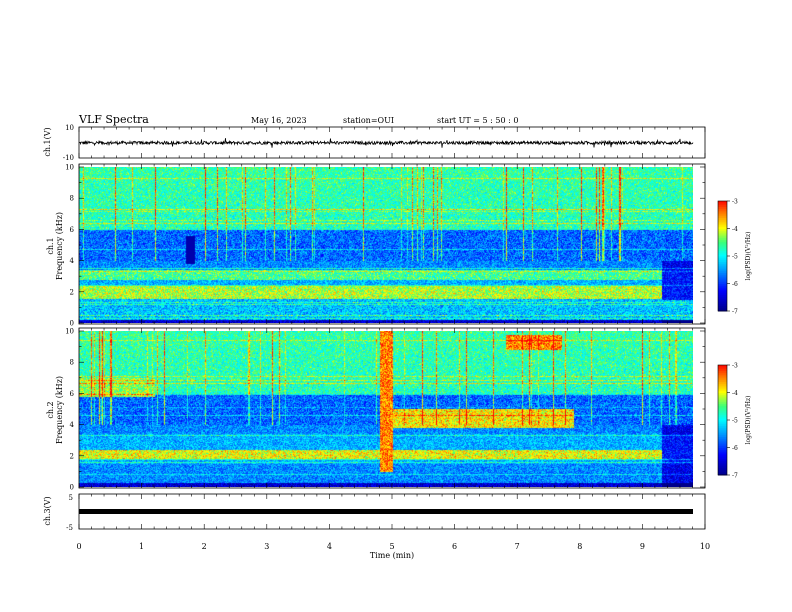  I want to click on ch3-waveform-panel: 5 -5 ch.3(V), so click(374, 512).